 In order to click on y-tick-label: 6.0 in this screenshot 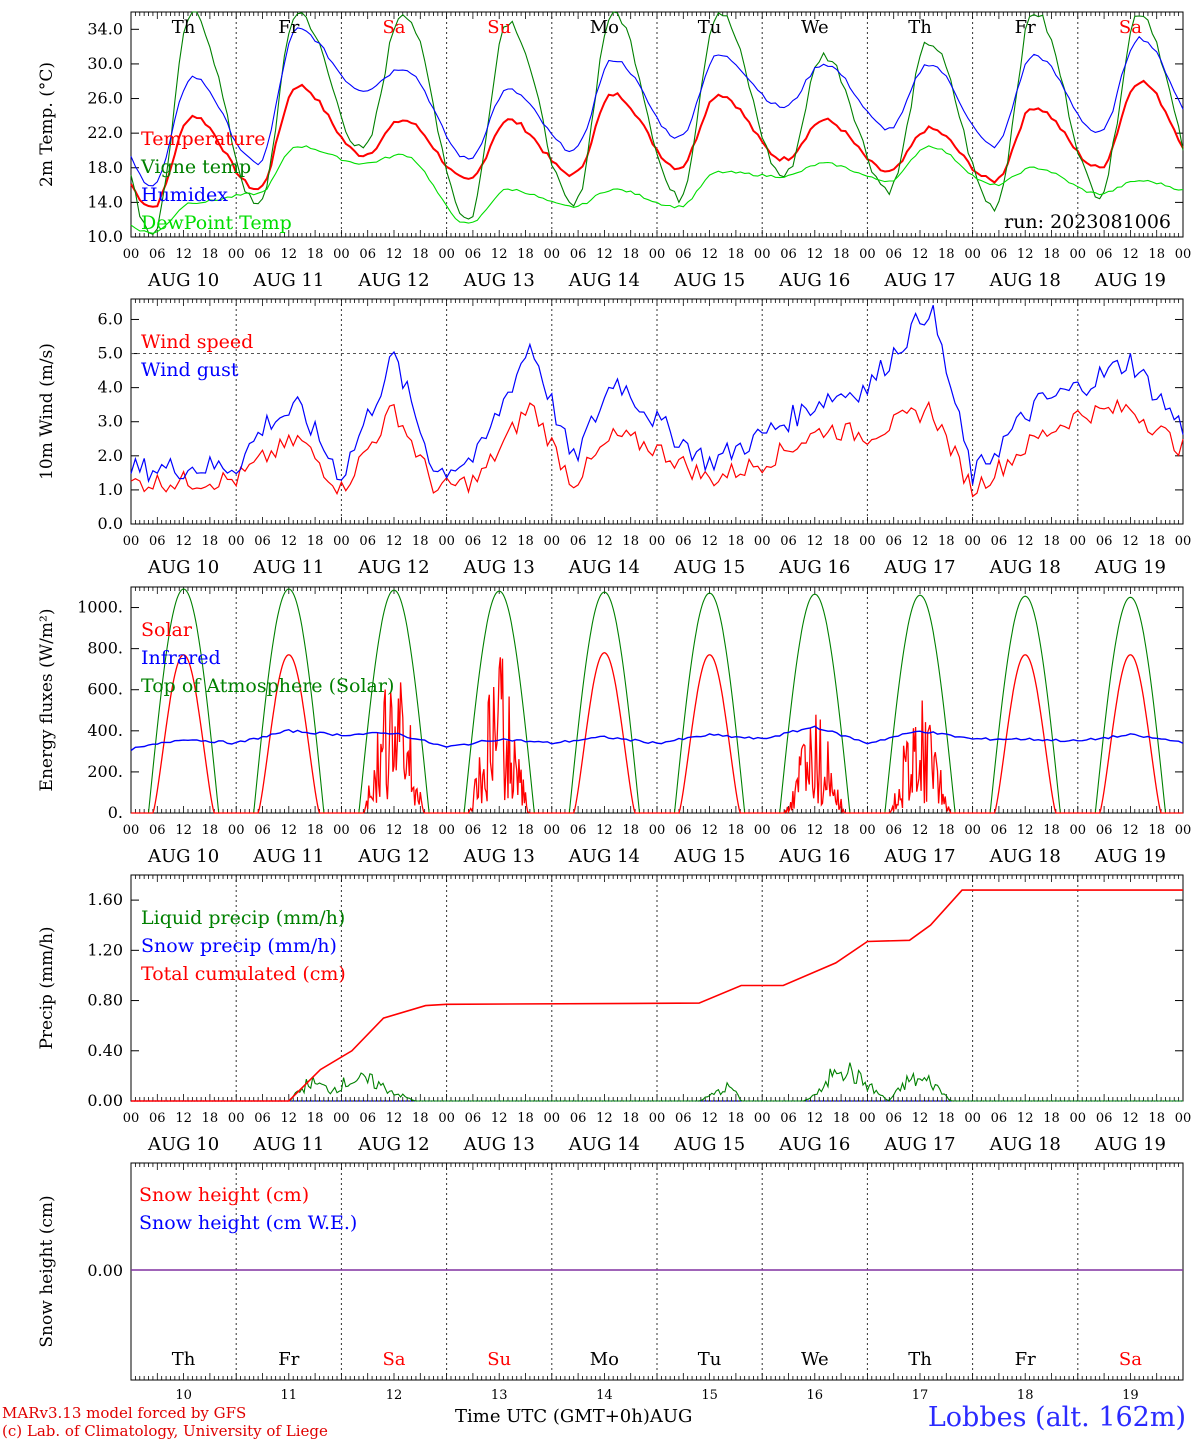, I will do `click(110, 318)`.